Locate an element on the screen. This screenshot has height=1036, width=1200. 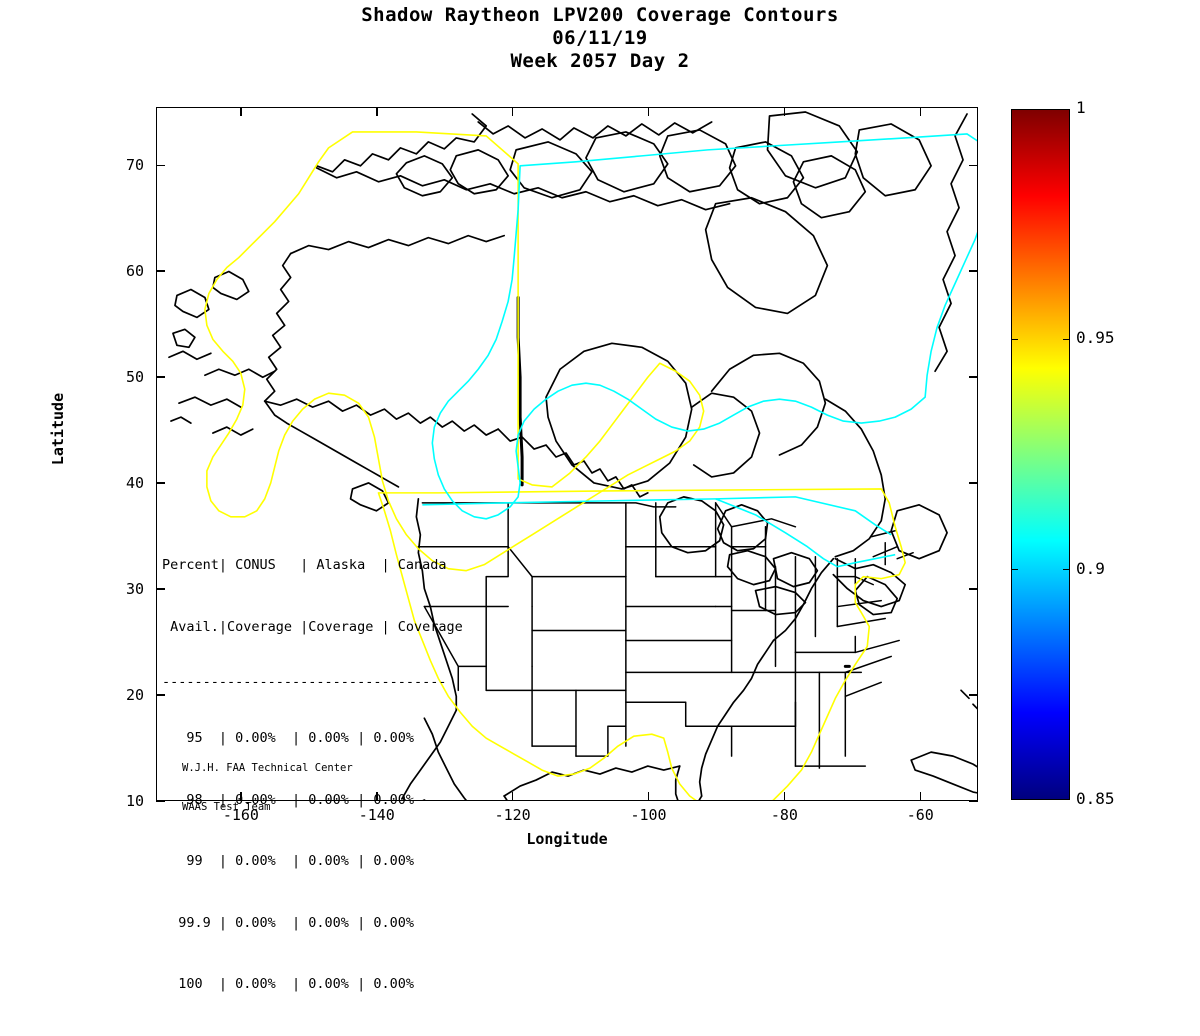
title-line-2: 06/11/19 is located at coordinates (600, 38).